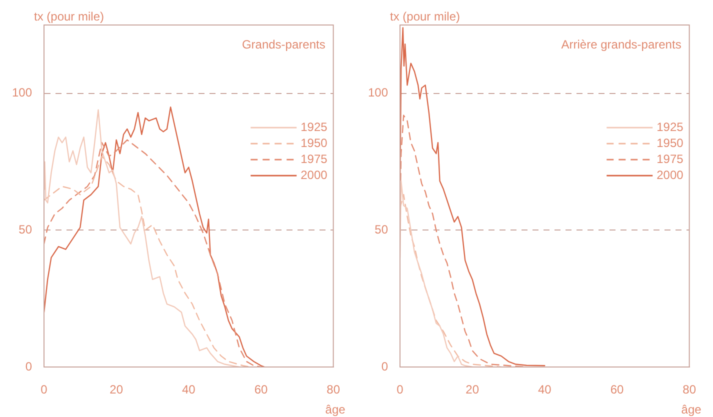 The width and height of the screenshot is (713, 417). I want to click on text: Grands-parents, so click(284, 44).